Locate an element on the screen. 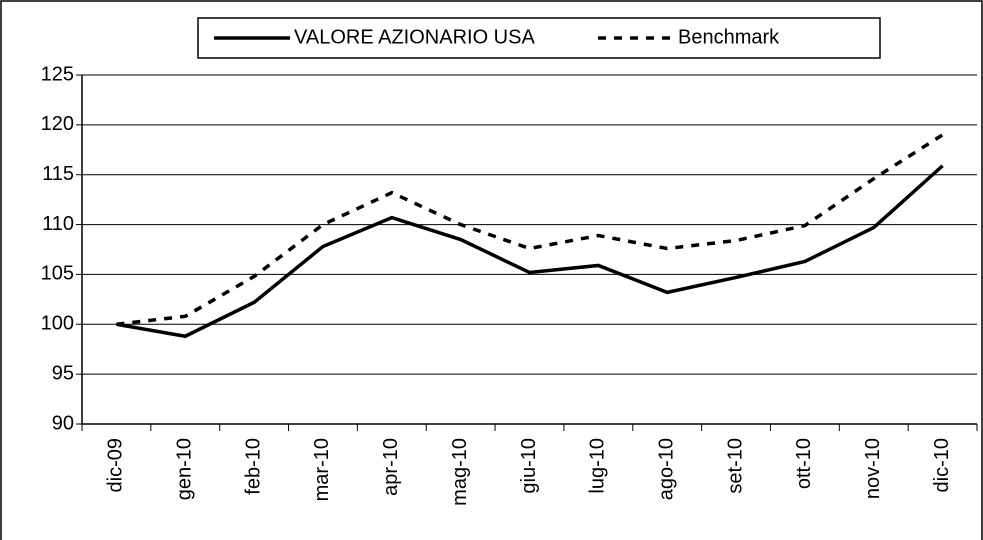 The image size is (983, 540). x-tick-label: giu-10 is located at coordinates (529, 466).